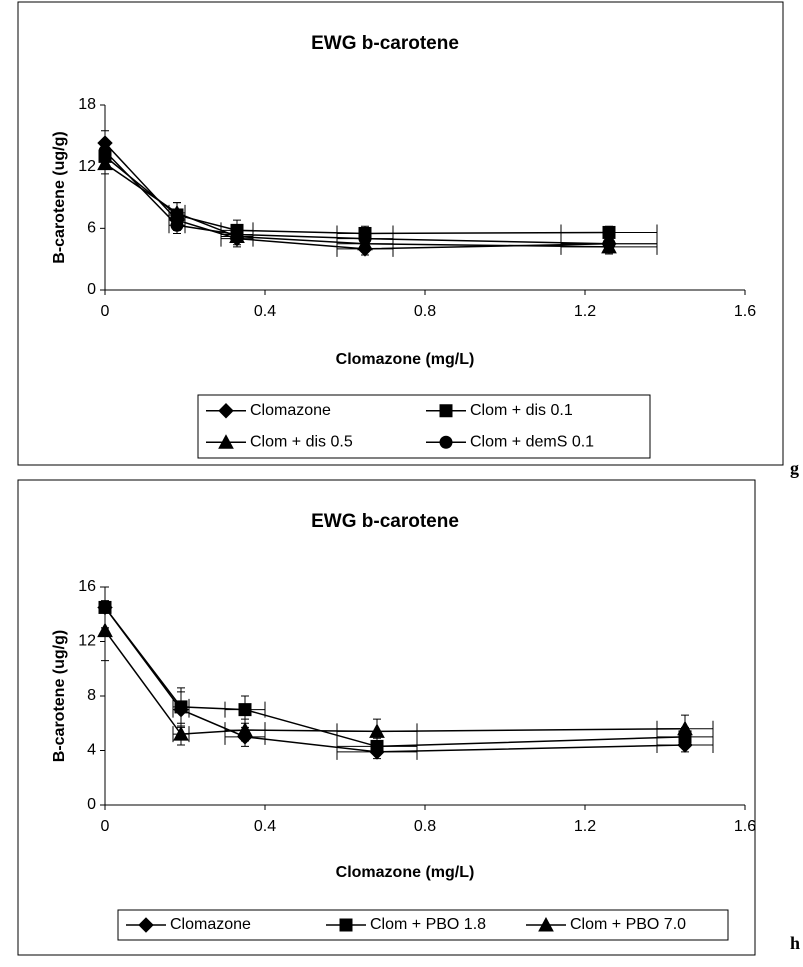  What do you see at coordinates (91, 695) in the screenshot?
I see `y-tick-label: 8` at bounding box center [91, 695].